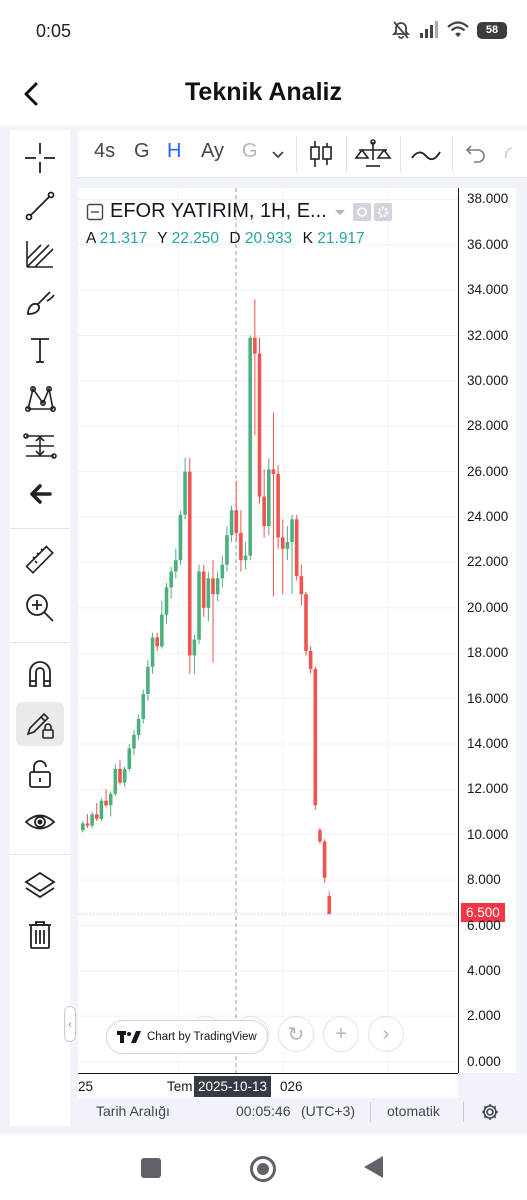 The height and width of the screenshot is (1200, 527). Describe the element at coordinates (263, 1111) in the screenshot. I see `clock-display: 00:05:46` at that location.